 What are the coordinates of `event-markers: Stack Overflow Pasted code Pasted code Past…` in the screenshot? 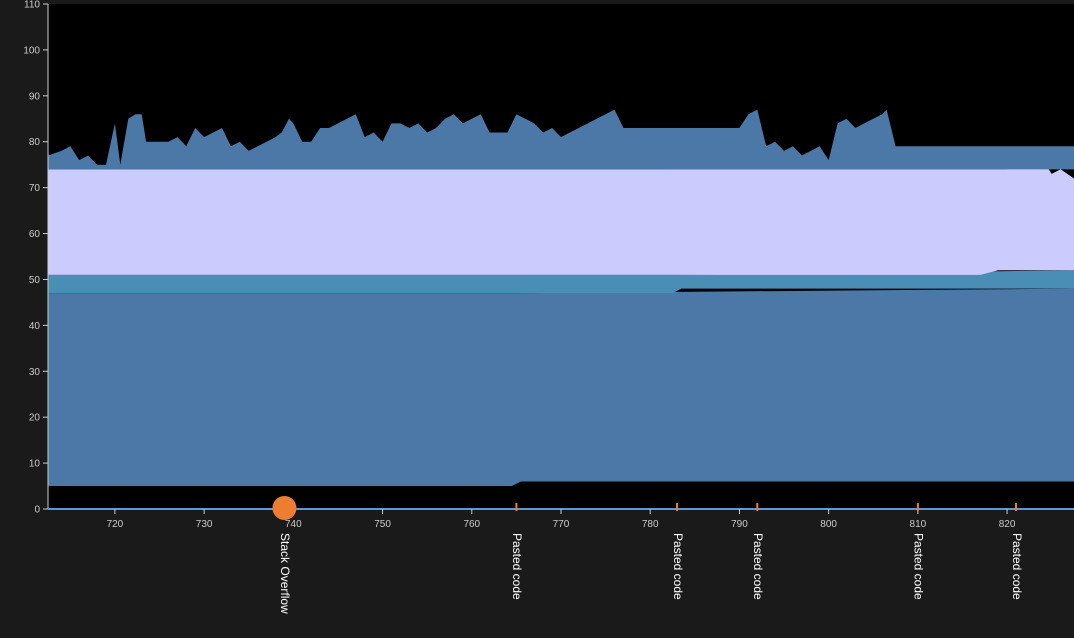 It's located at (648, 555).